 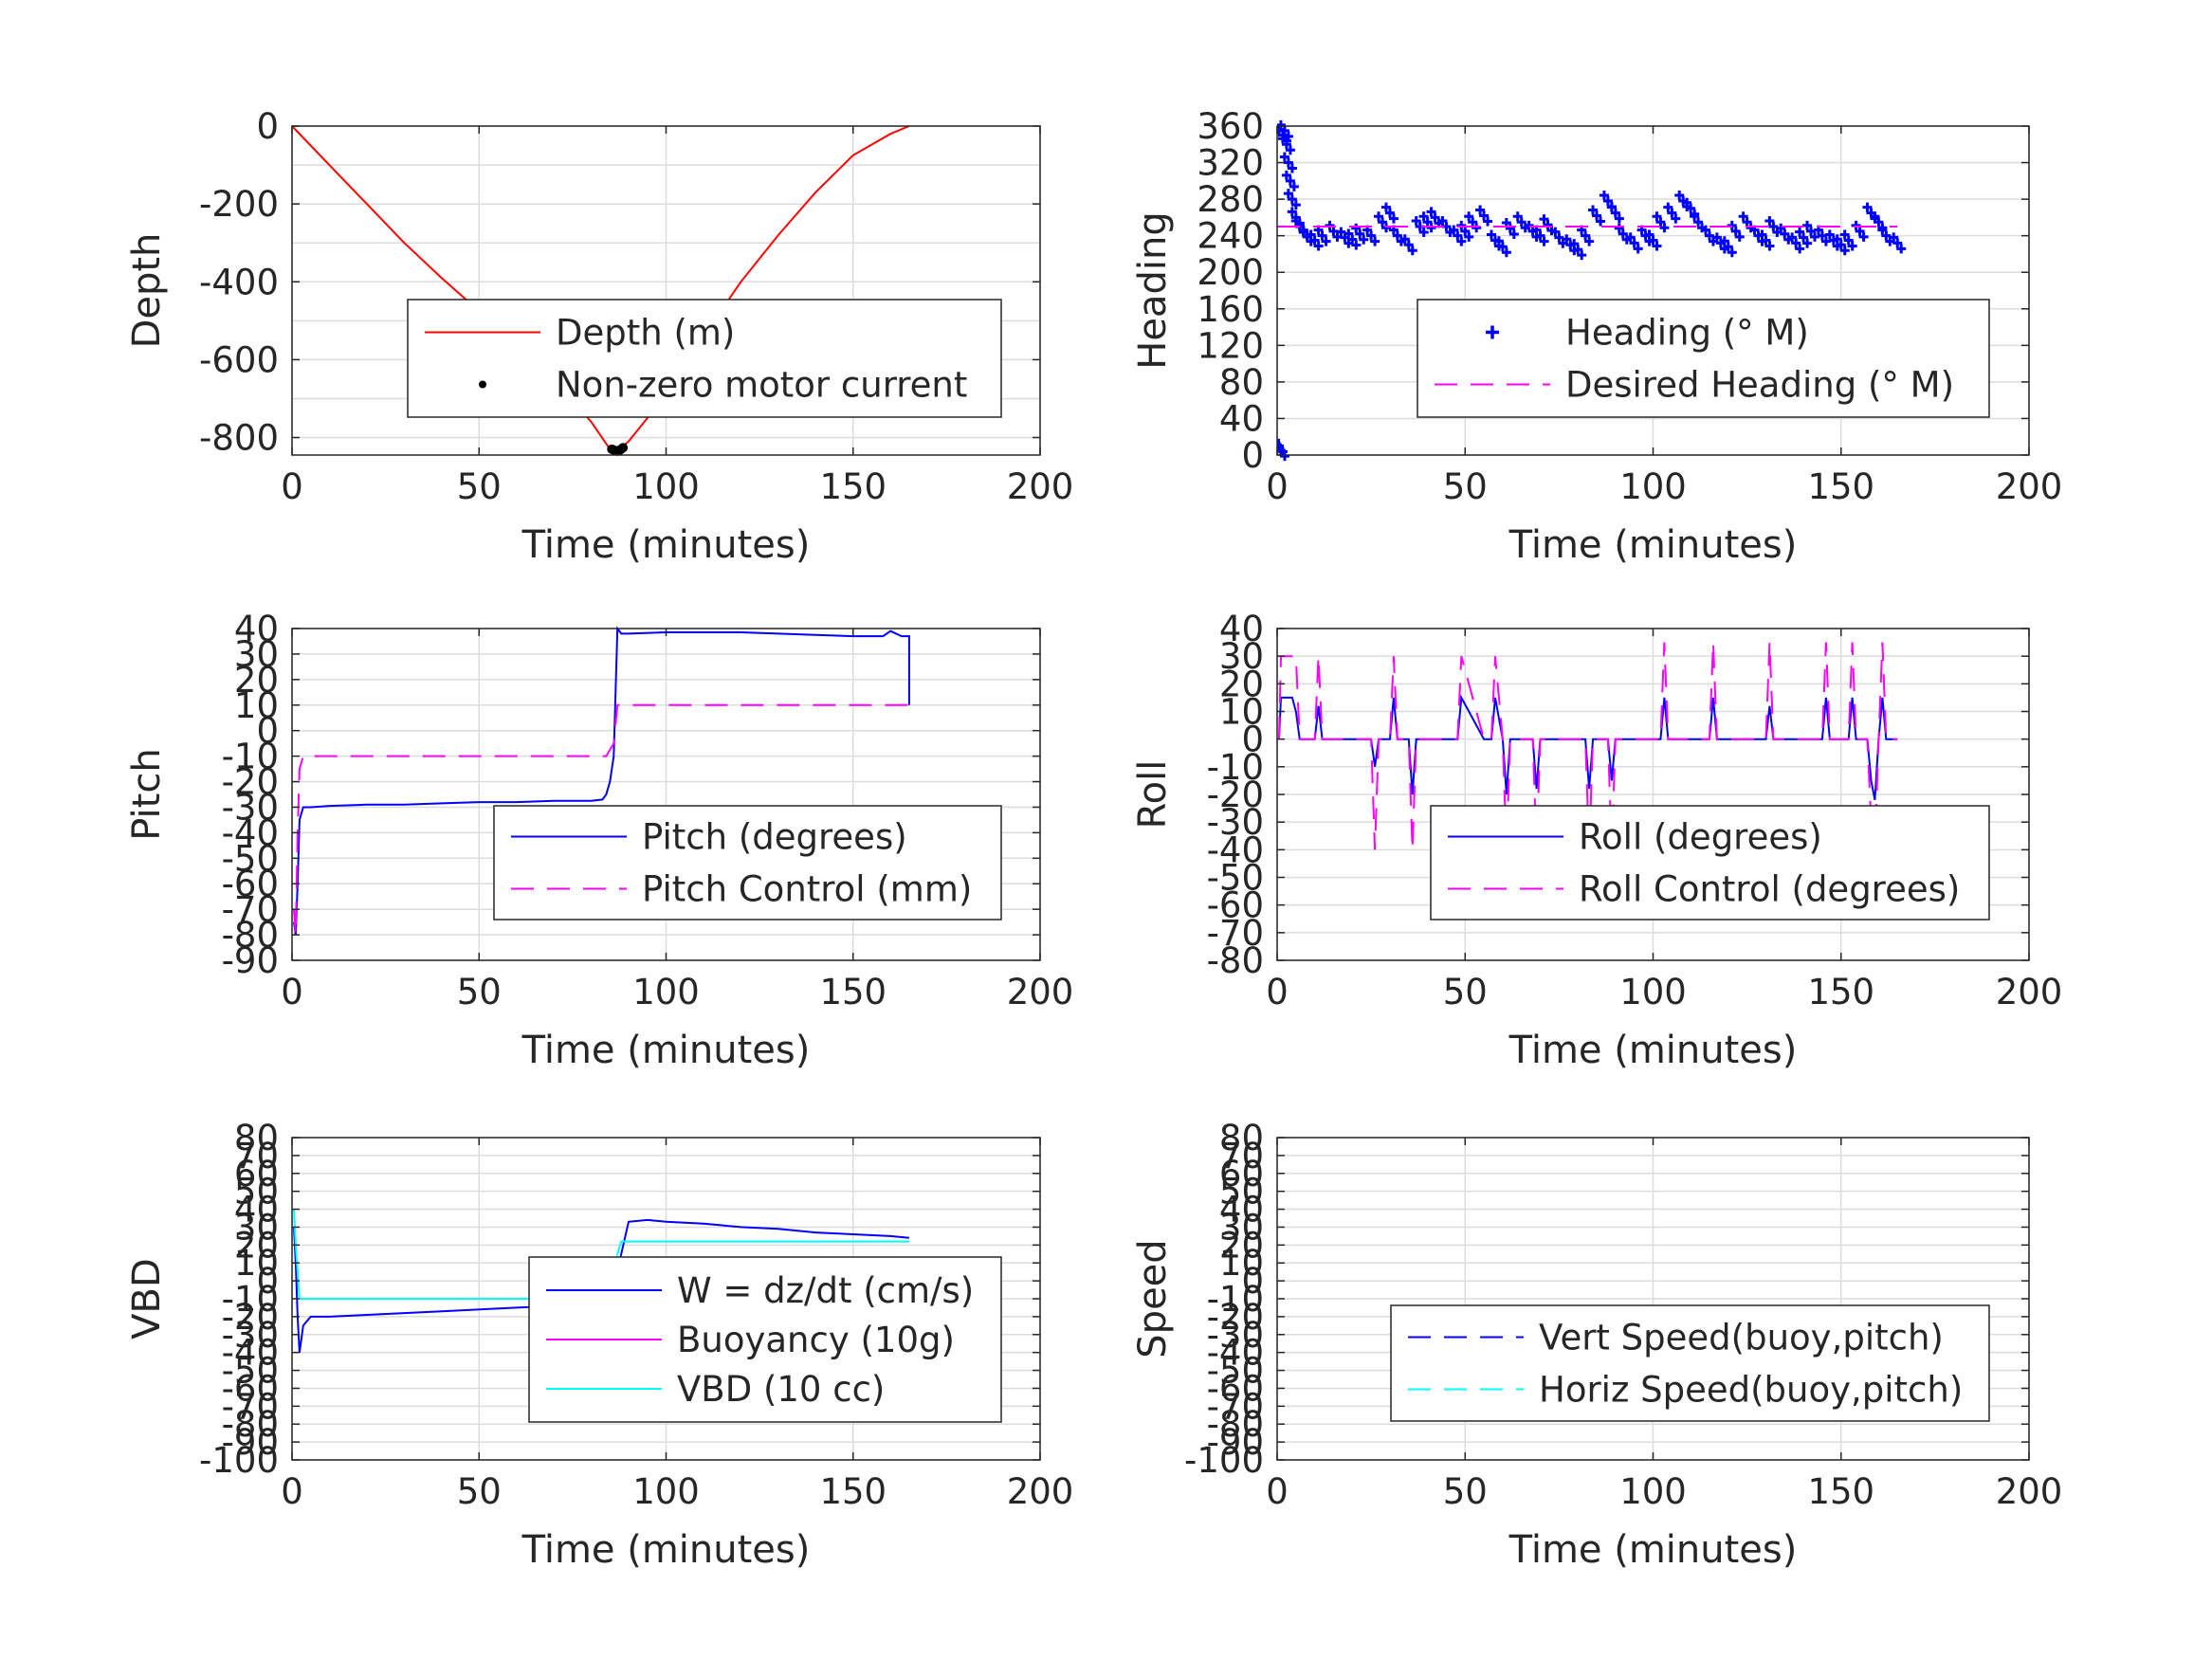 I want to click on legend: Roll (degrees) Roll Control (degrees), so click(x=1710, y=863).